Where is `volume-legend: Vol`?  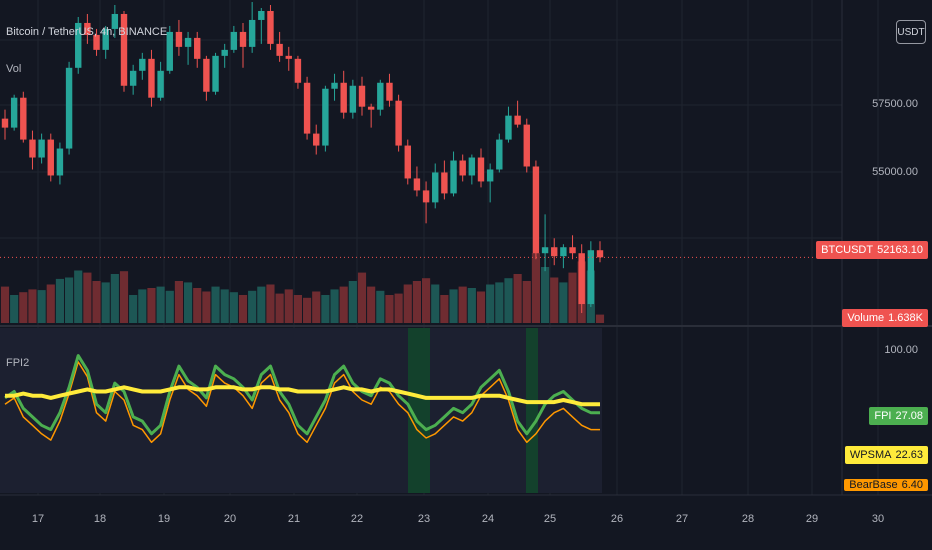
volume-legend: Vol is located at coordinates (14, 69).